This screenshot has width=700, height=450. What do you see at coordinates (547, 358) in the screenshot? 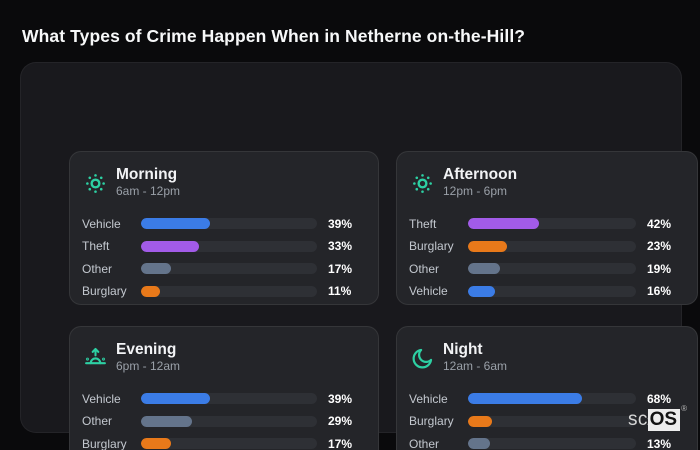
I see `night-panel-header: Night 12am - 6am` at bounding box center [547, 358].